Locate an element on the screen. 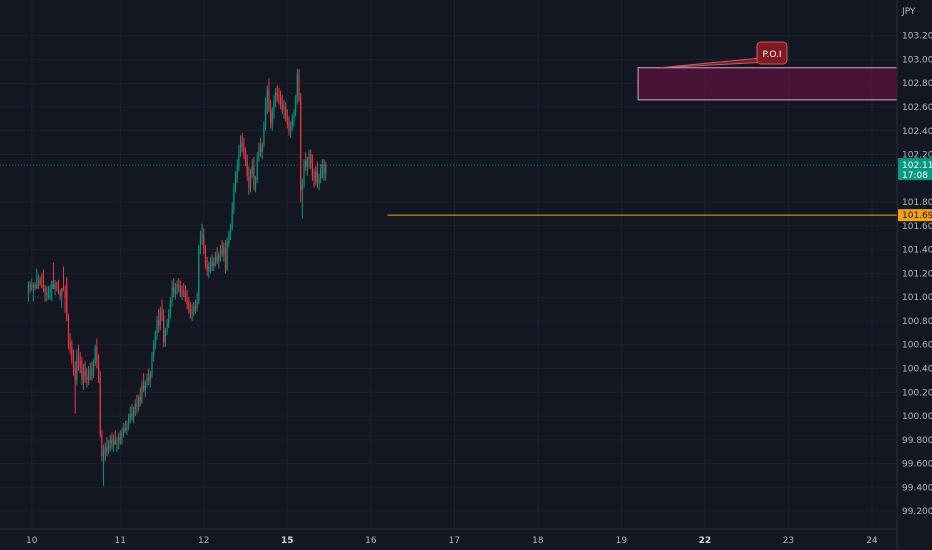 Image resolution: width=932 pixels, height=550 pixels. y-tick-label: 99.800 is located at coordinates (917, 441).